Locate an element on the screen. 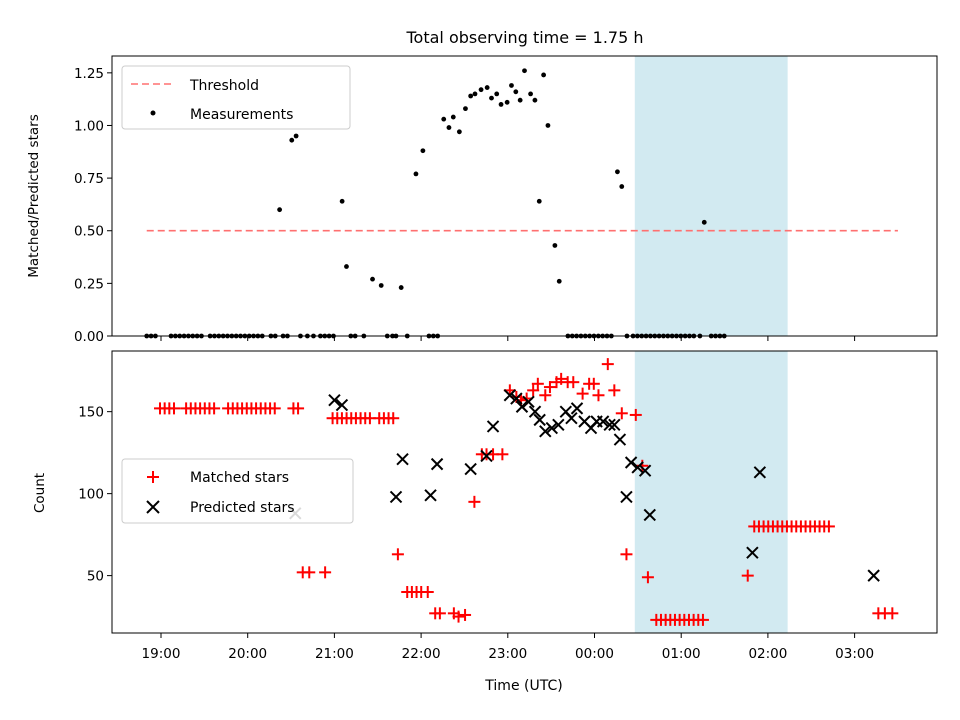  x-tick-label: 21:00 is located at coordinates (334, 654).